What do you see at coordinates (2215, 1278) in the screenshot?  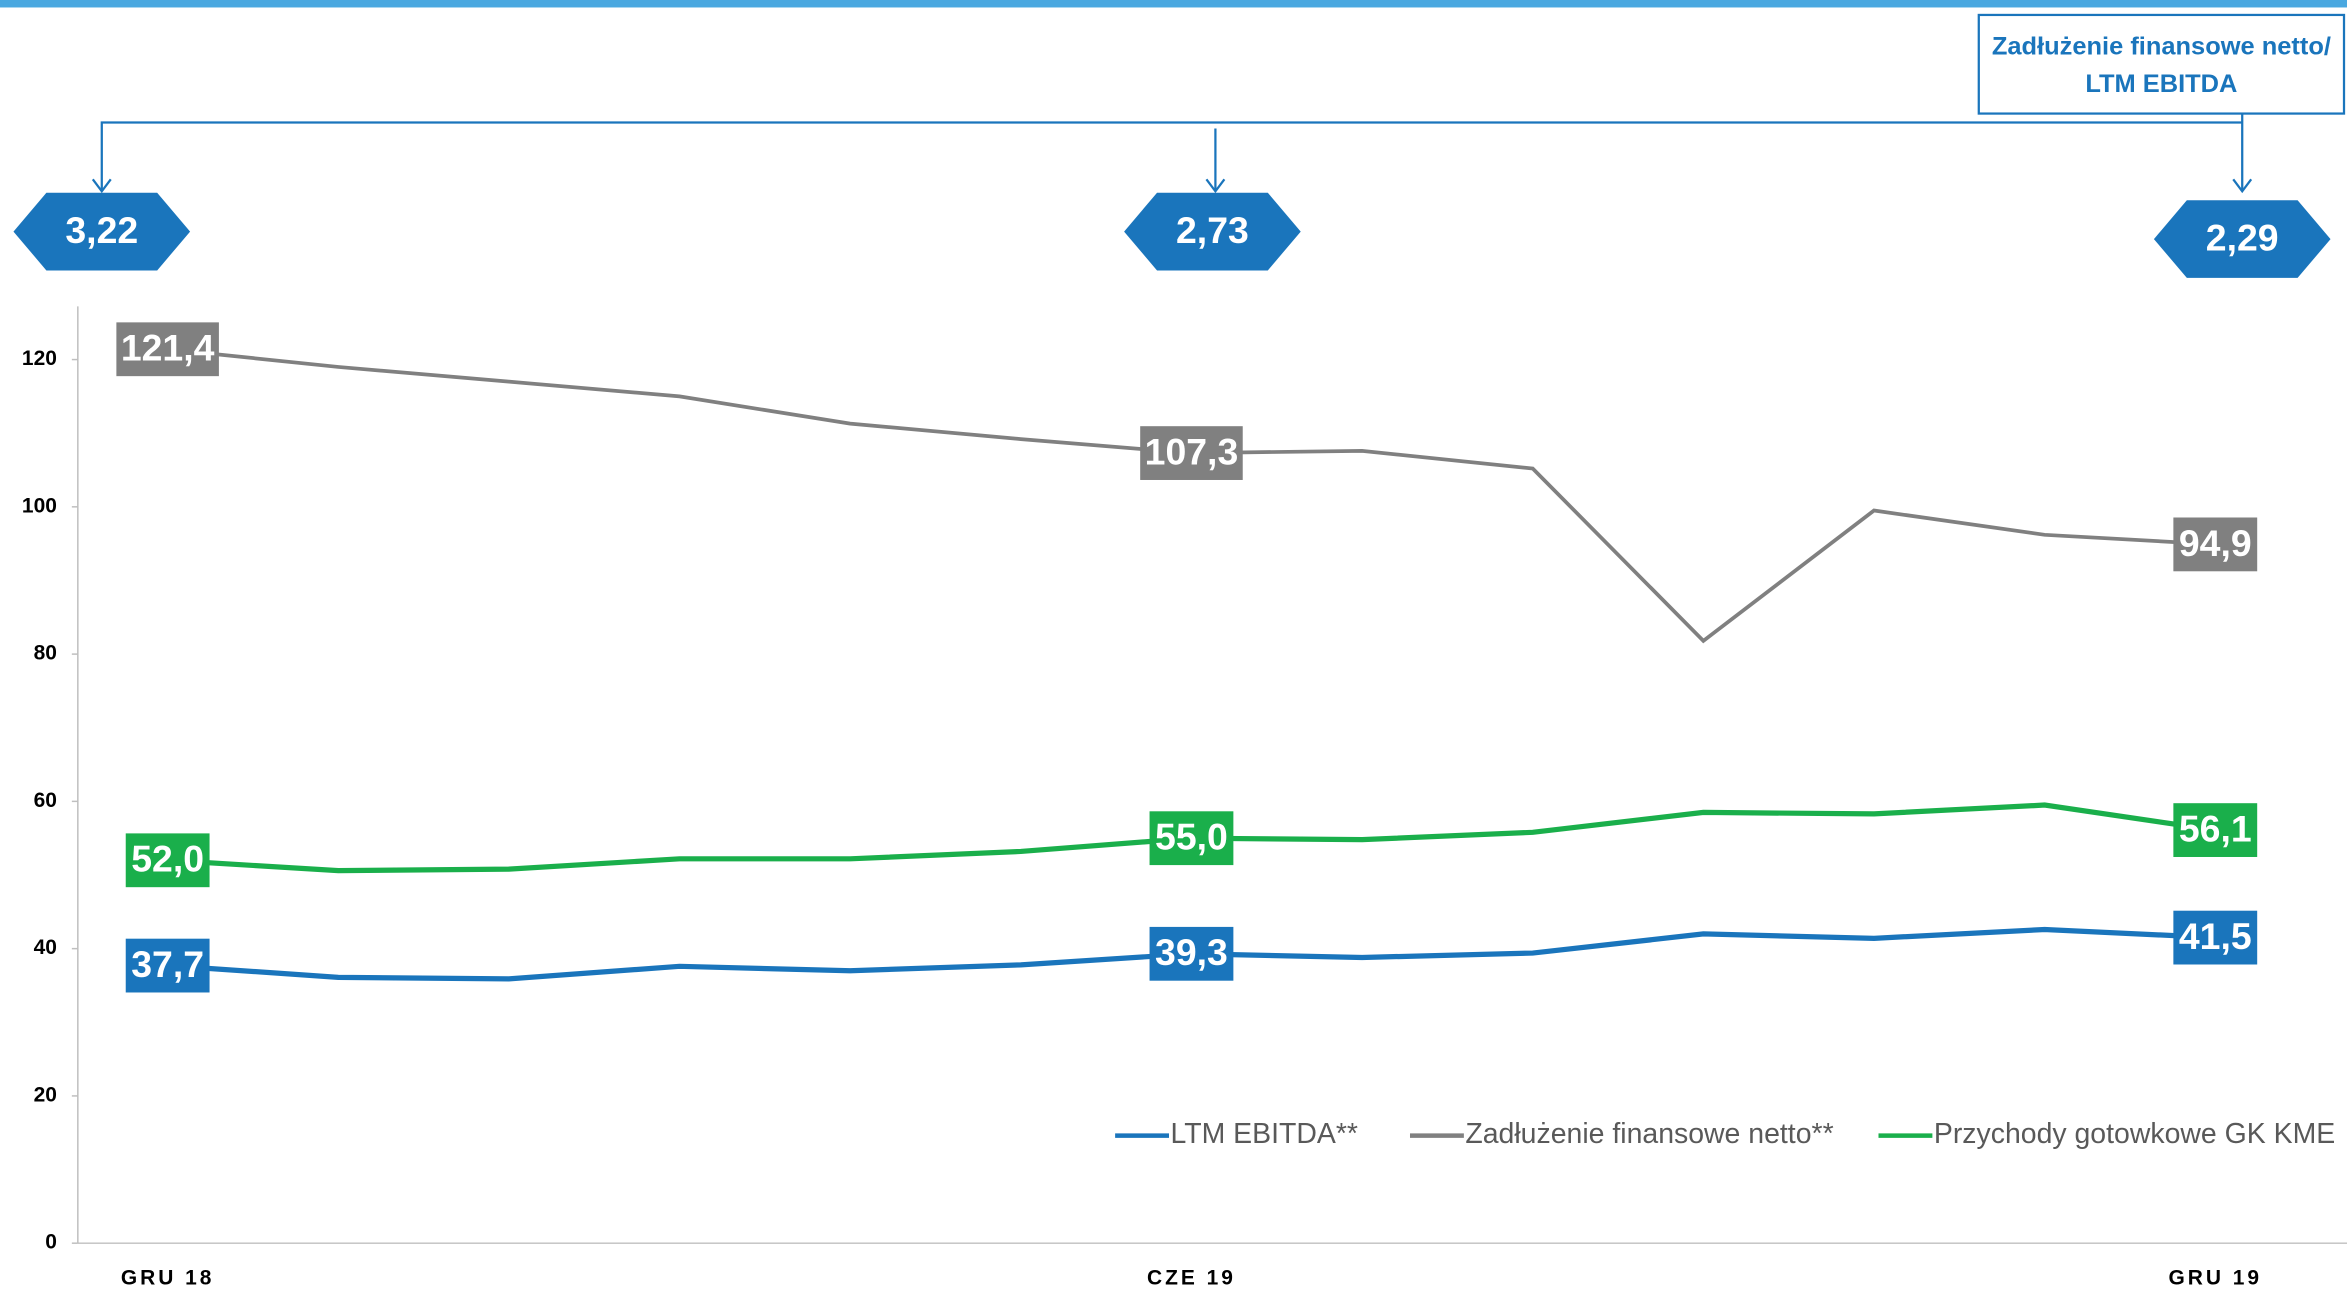 I see `x-tick-label: GRU 19` at bounding box center [2215, 1278].